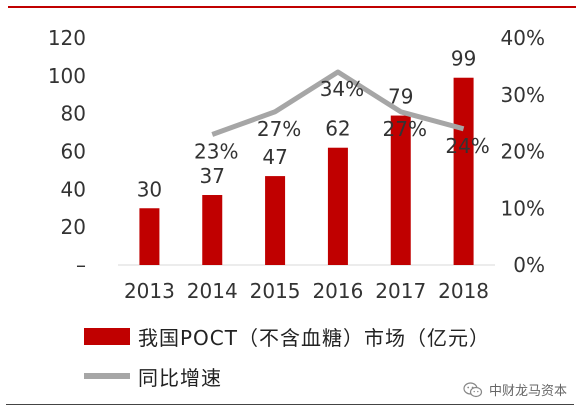 The image size is (581, 416). I want to click on y-right-tick-label: 0%, so click(529, 265).